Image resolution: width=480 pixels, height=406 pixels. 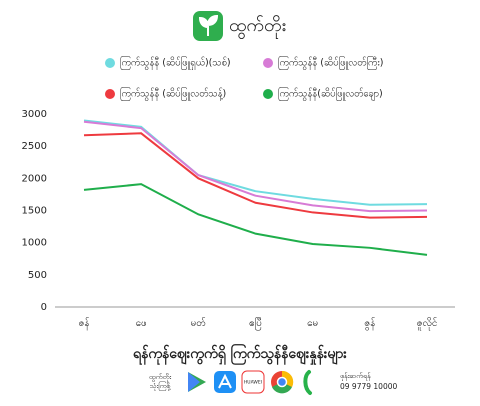 I want to click on y-tick-label: 2500, so click(x=34, y=146).